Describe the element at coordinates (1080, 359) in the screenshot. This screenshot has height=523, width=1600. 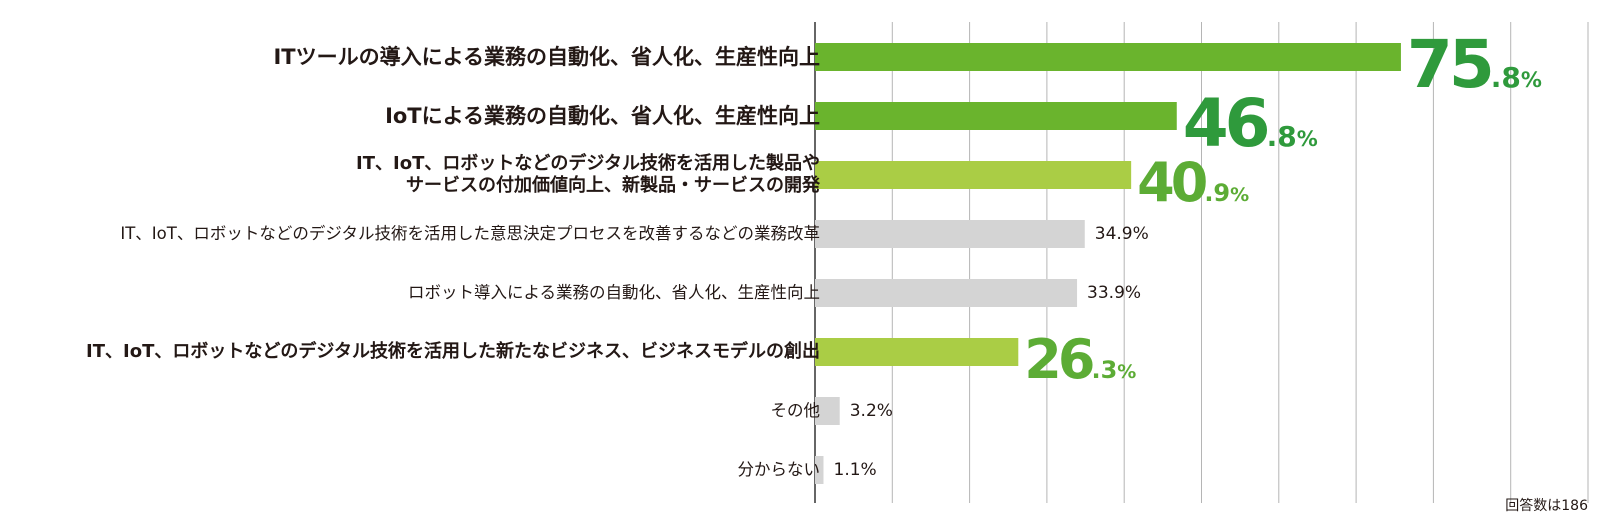
I see `value-label: 26.3%` at that location.